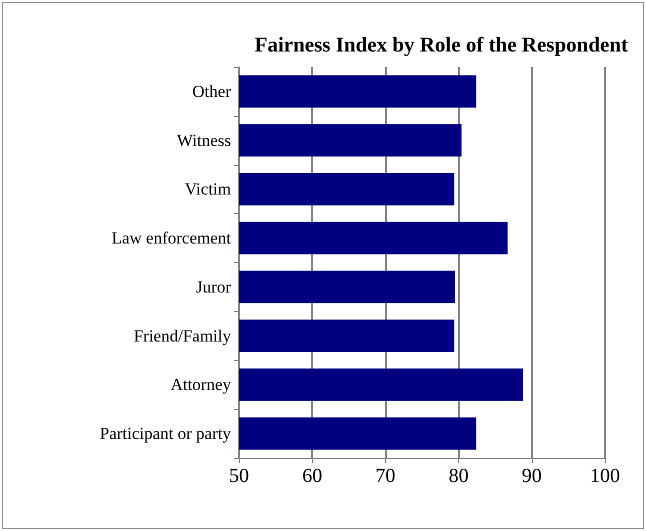 The width and height of the screenshot is (646, 531). I want to click on x-tick-label: 100, so click(605, 476).